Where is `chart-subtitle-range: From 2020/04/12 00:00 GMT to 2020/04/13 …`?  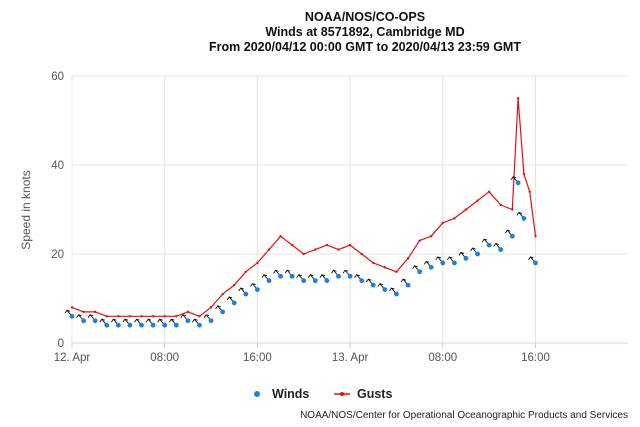
chart-subtitle-range: From 2020/04/12 00:00 GMT to 2020/04/13 … is located at coordinates (365, 47).